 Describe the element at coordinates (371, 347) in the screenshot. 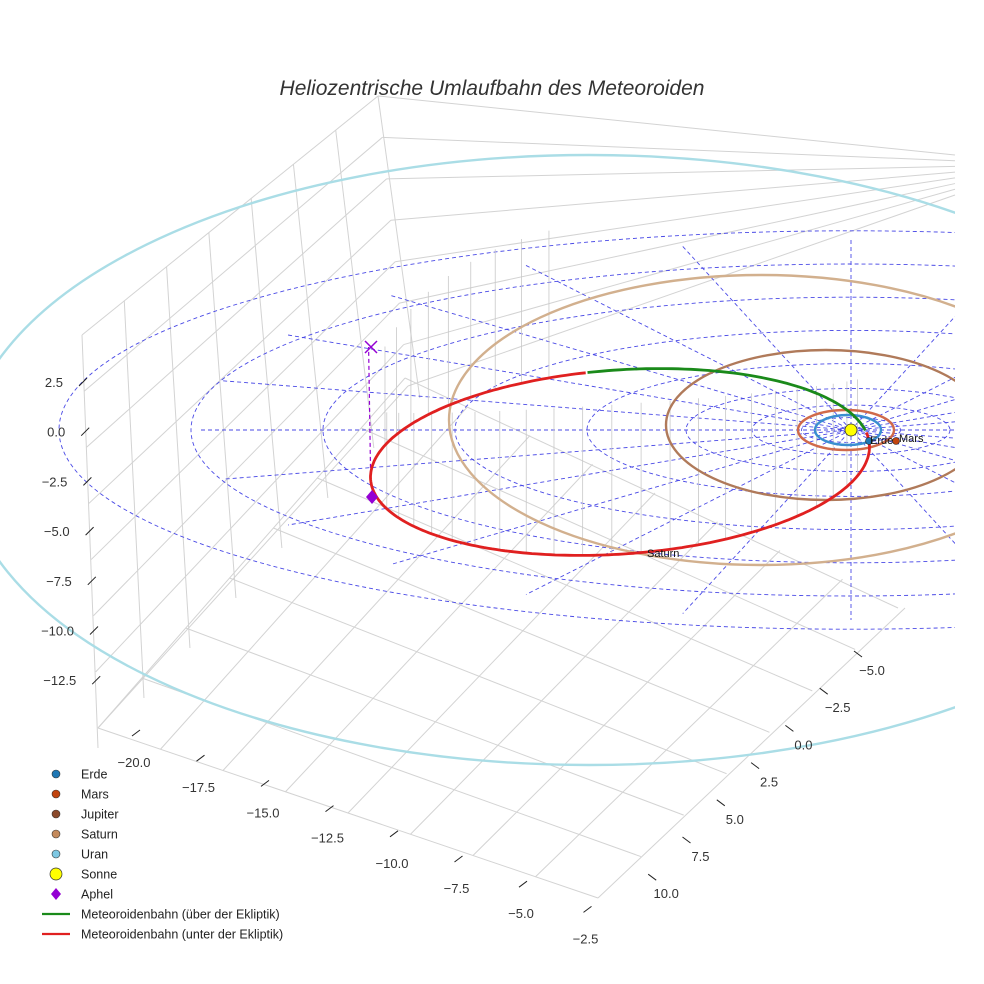

I see `aphel-projection-marker` at that location.